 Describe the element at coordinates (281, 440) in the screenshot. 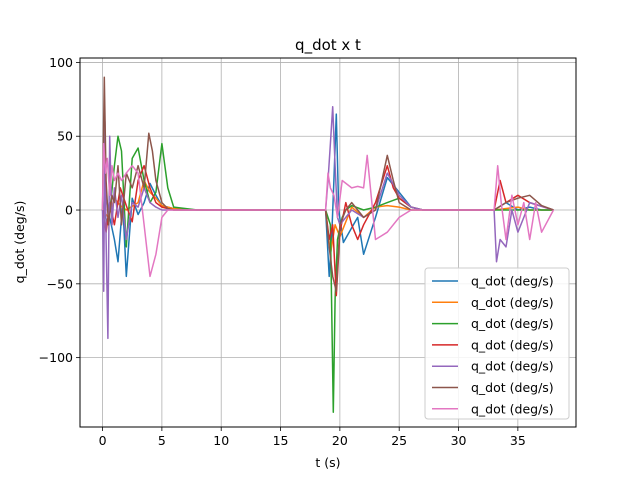

I see `x-tick-label: 15` at that location.